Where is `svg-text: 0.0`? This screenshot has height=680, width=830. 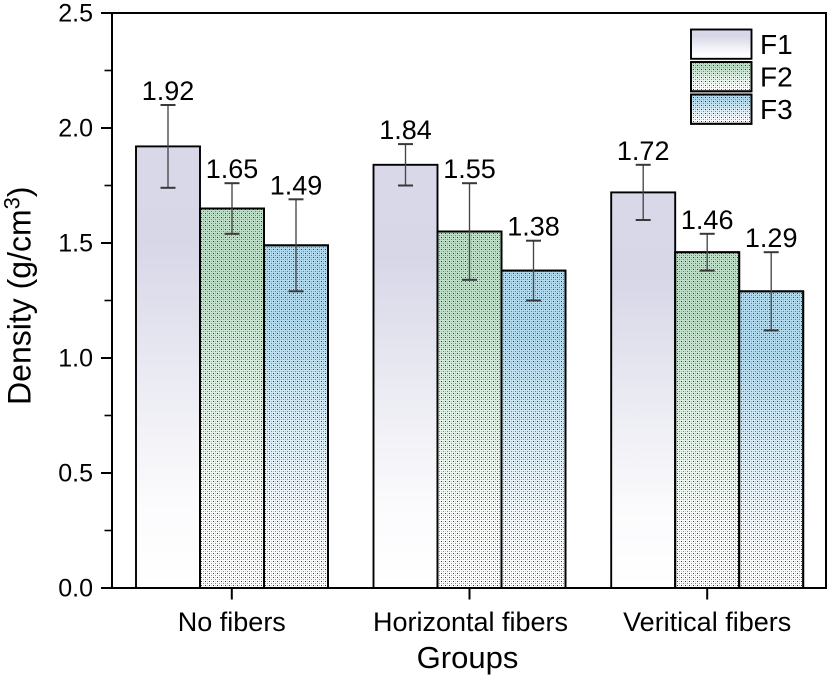 svg-text: 0.0 is located at coordinates (75, 589).